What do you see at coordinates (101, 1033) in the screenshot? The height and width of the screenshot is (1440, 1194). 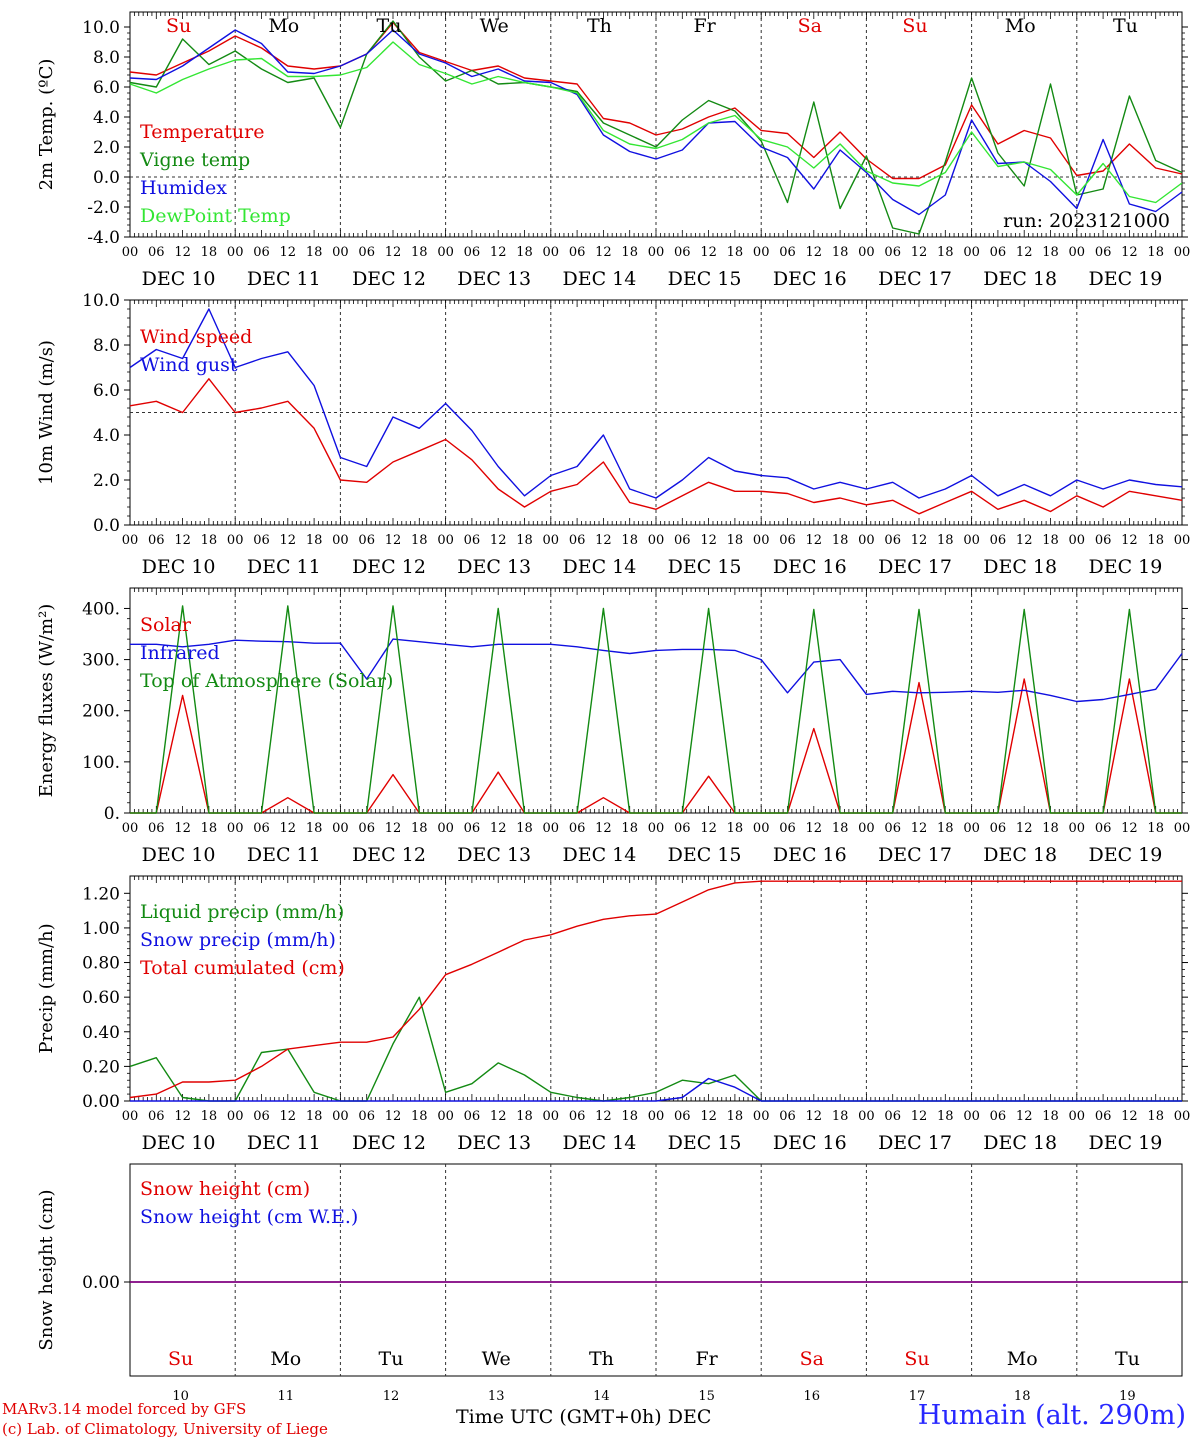 I see `precip-ytick-label: 0.40` at bounding box center [101, 1033].